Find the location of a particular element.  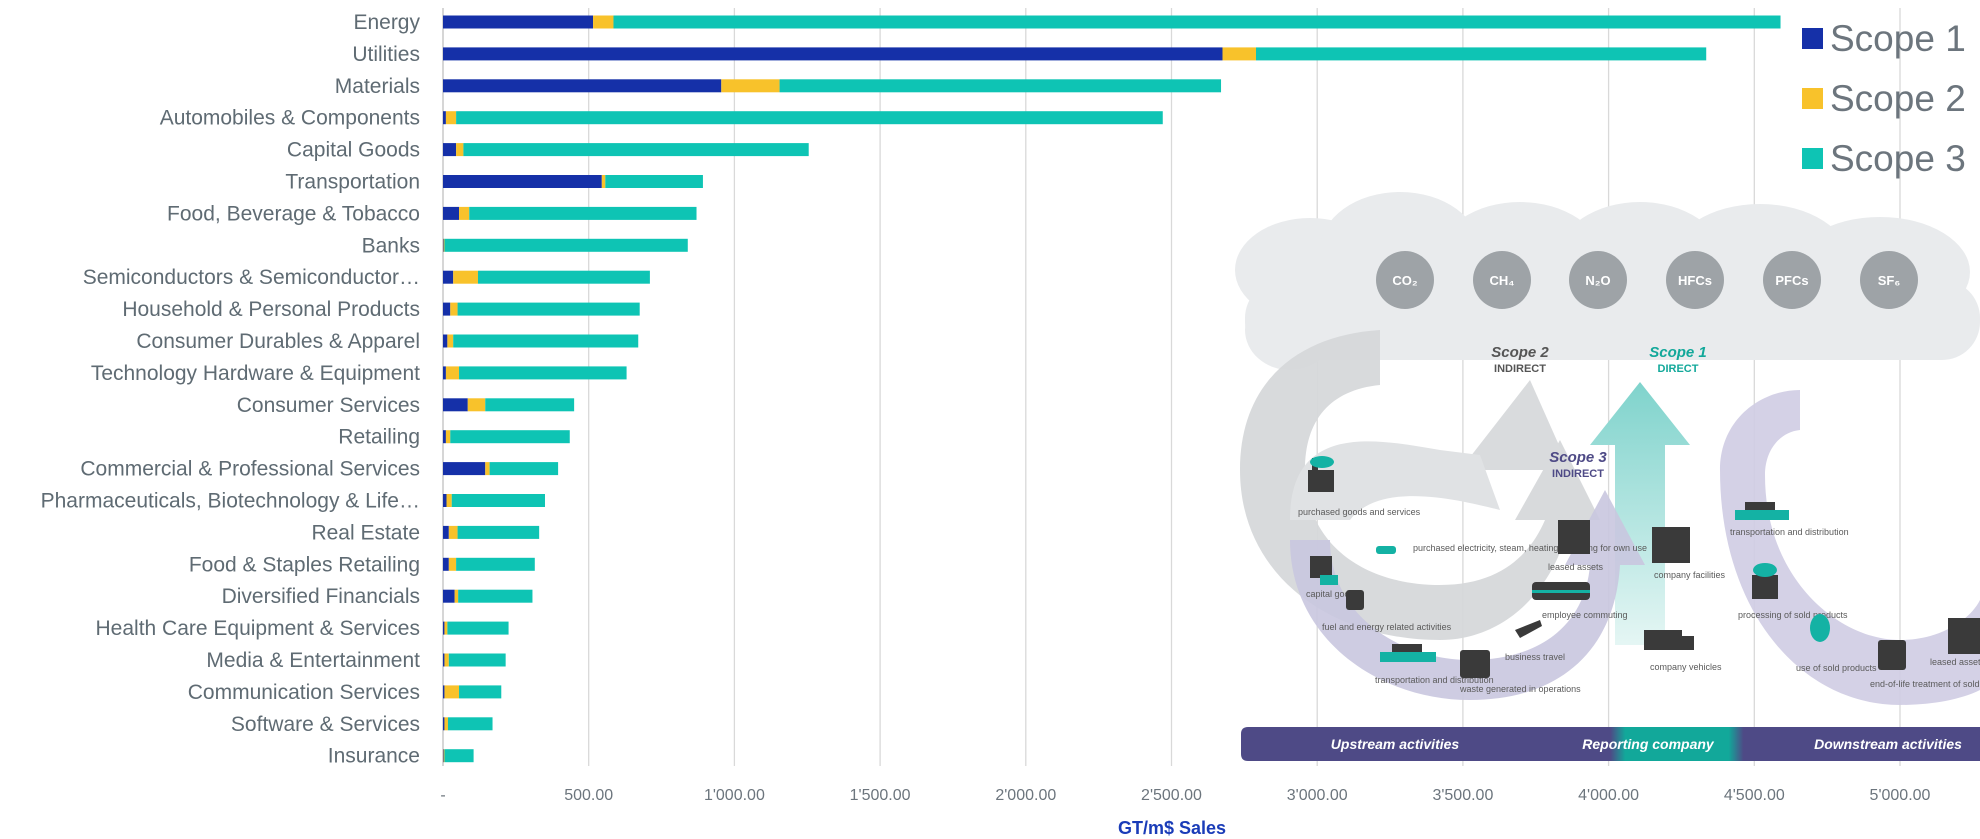

company-vehicles-label: company vehicles is located at coordinates (1686, 667).